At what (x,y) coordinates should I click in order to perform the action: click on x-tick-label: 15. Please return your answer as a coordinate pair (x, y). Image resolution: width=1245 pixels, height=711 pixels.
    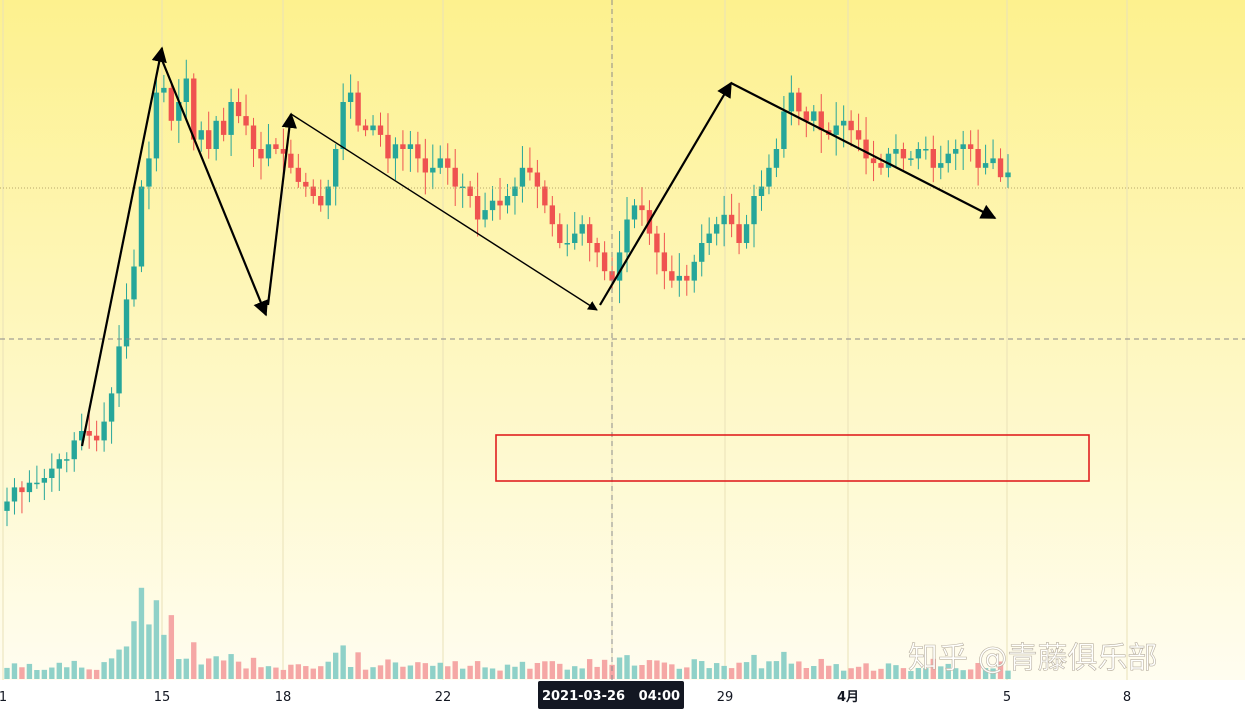
    Looking at the image, I should click on (162, 697).